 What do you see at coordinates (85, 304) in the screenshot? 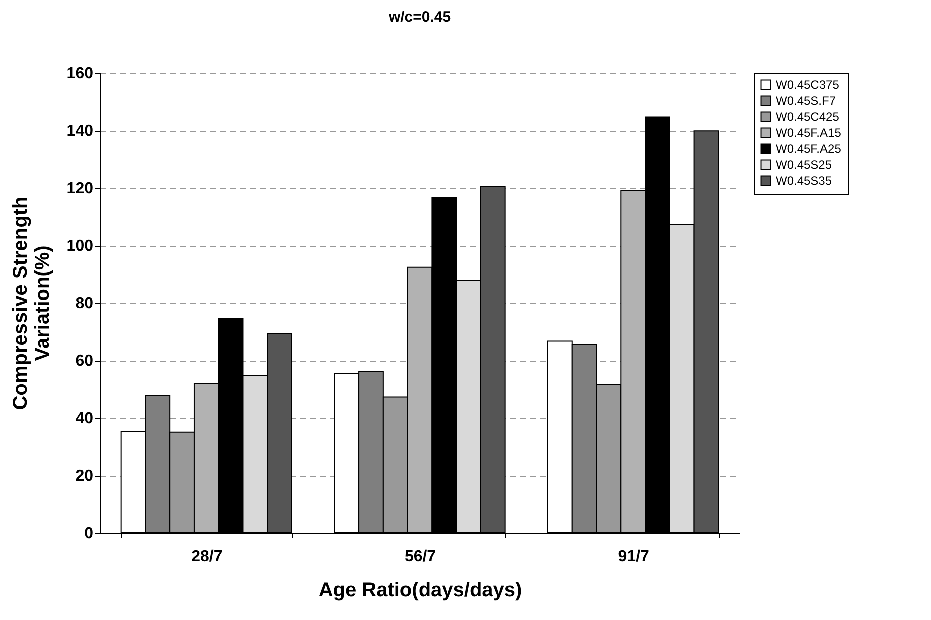
I see `y-tick-label: 80` at bounding box center [85, 304].